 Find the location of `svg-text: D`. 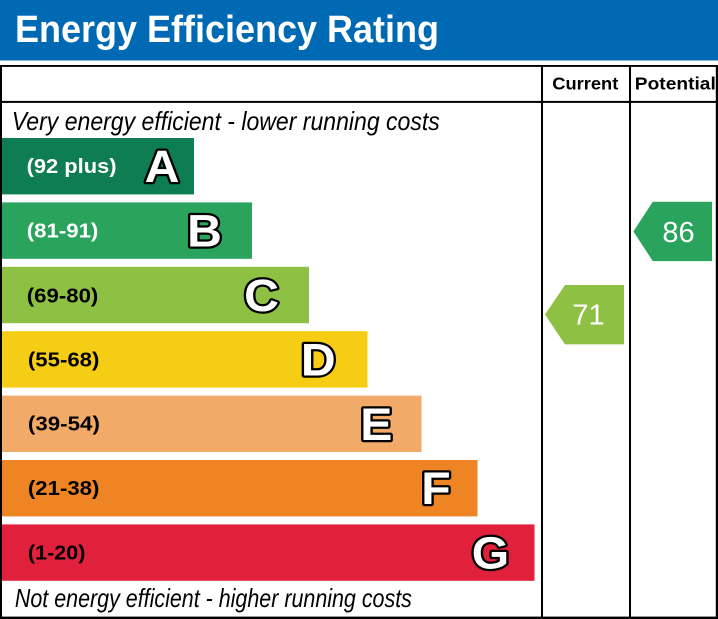

svg-text: D is located at coordinates (318, 360).